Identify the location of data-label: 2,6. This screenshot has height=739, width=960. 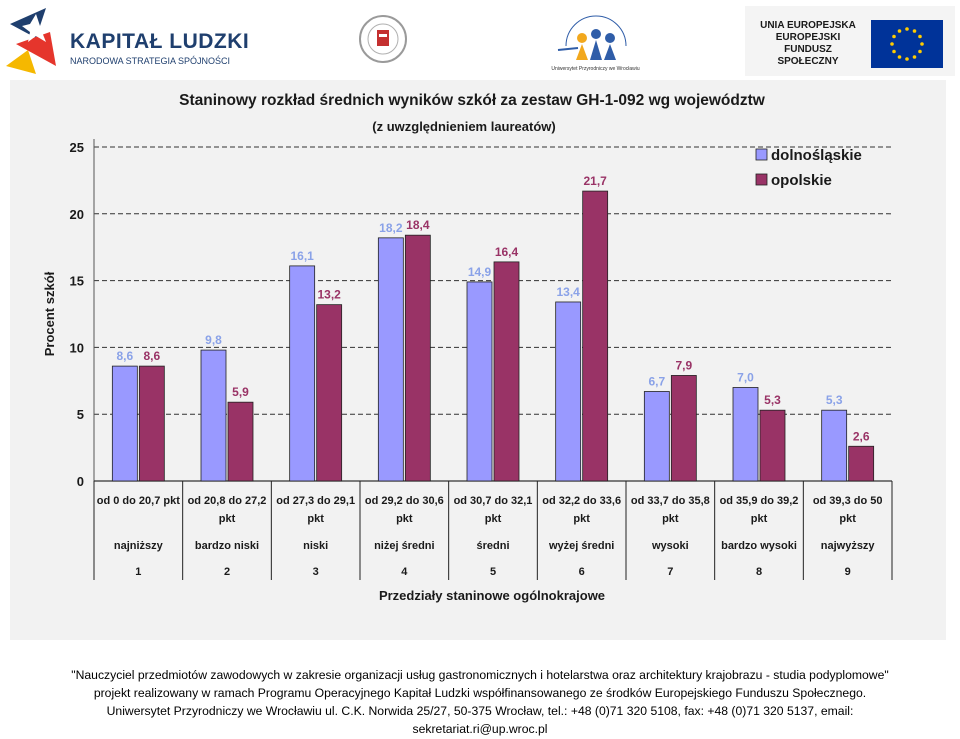
(861, 436).